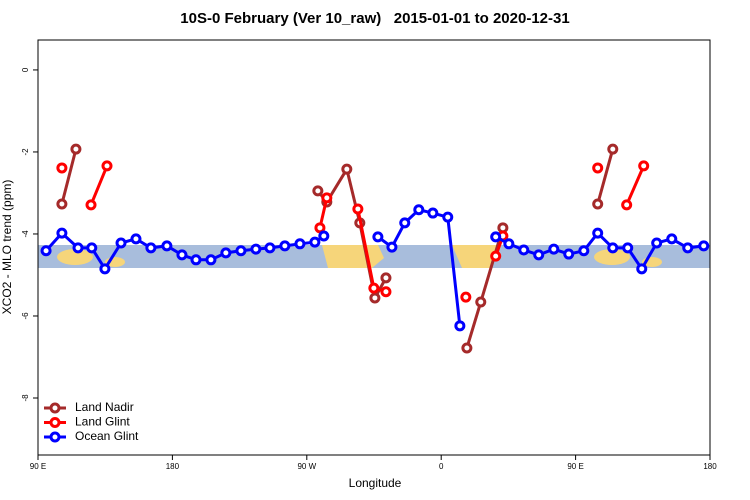  Describe the element at coordinates (306, 466) in the screenshot. I see `x-tick-label: 90 W` at that location.